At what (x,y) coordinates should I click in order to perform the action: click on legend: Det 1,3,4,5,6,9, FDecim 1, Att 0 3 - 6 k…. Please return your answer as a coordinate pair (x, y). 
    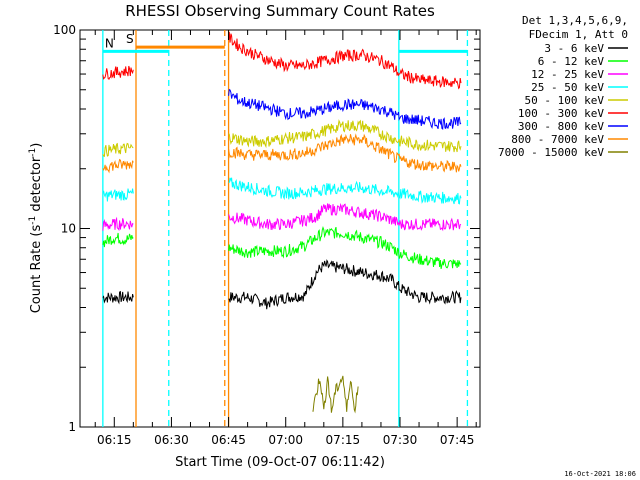
    Looking at the image, I should click on (563, 86).